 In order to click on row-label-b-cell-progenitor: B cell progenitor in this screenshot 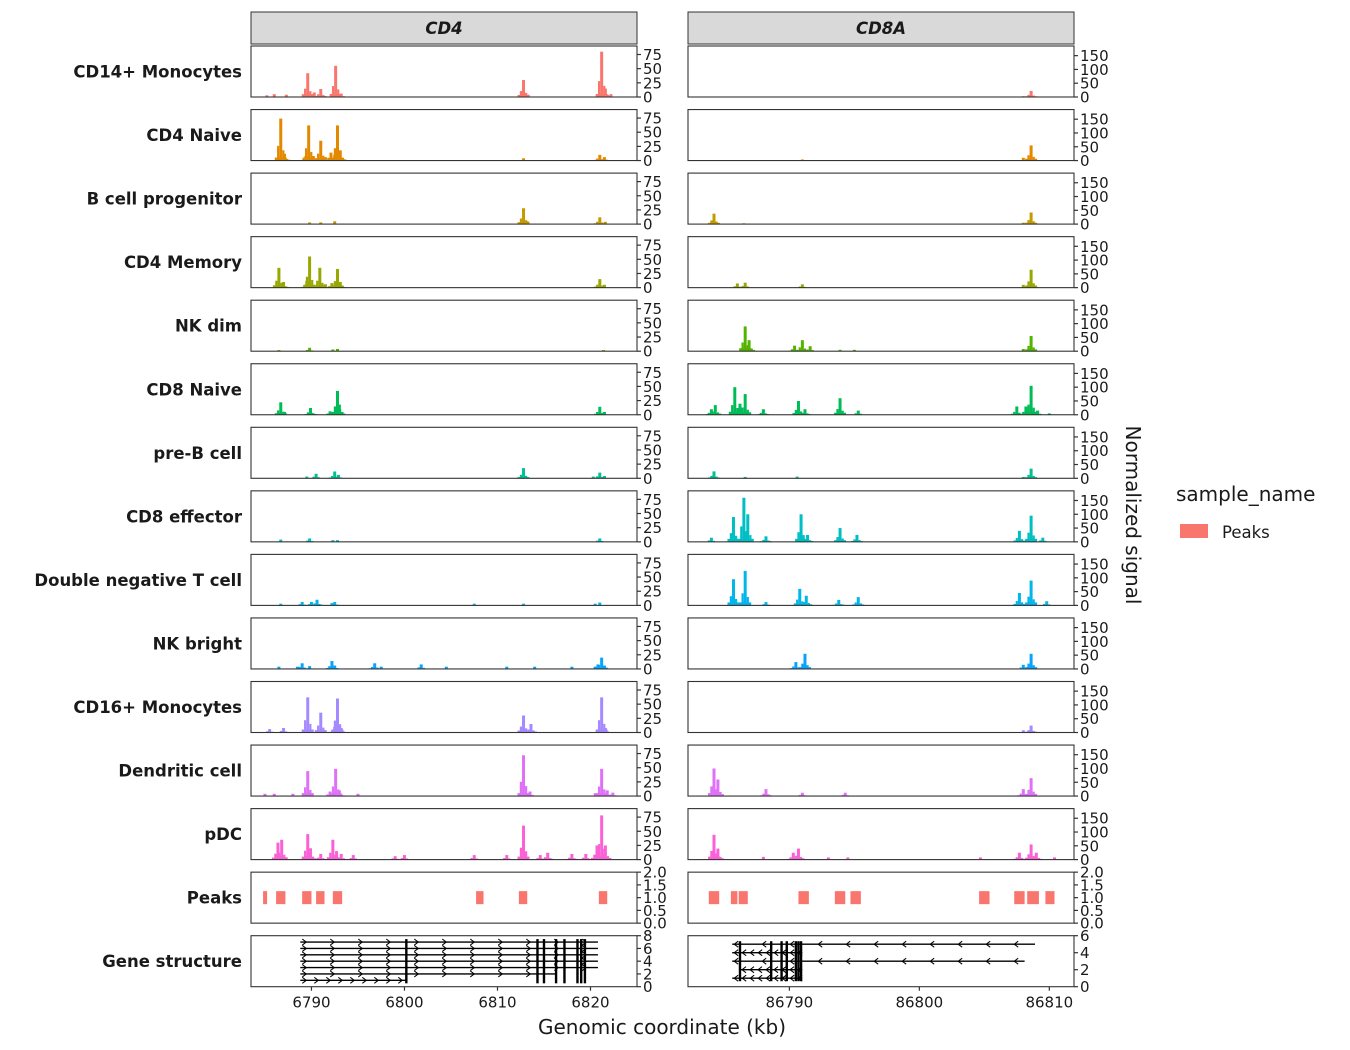, I will do `click(165, 199)`.